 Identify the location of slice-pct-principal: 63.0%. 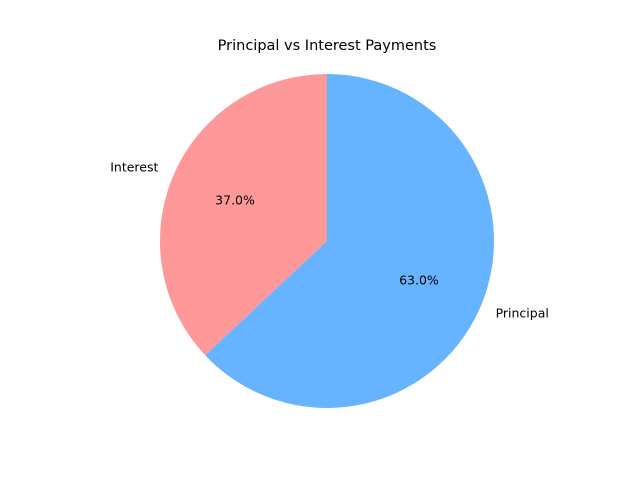
(419, 279).